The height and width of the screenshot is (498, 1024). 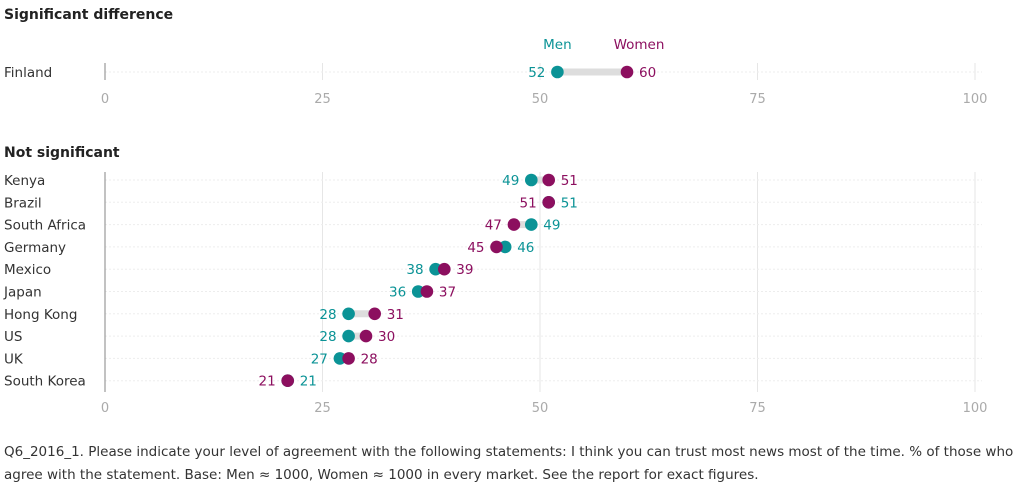 What do you see at coordinates (35, 248) in the screenshot?
I see `country-label: Germany` at bounding box center [35, 248].